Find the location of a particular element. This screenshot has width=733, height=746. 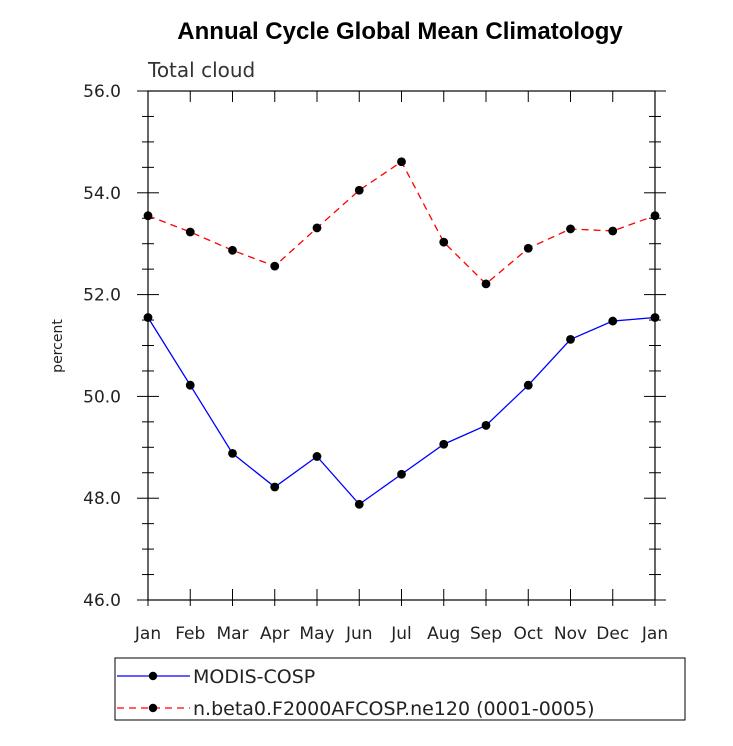

x-tick-label: Apr is located at coordinates (274, 634).